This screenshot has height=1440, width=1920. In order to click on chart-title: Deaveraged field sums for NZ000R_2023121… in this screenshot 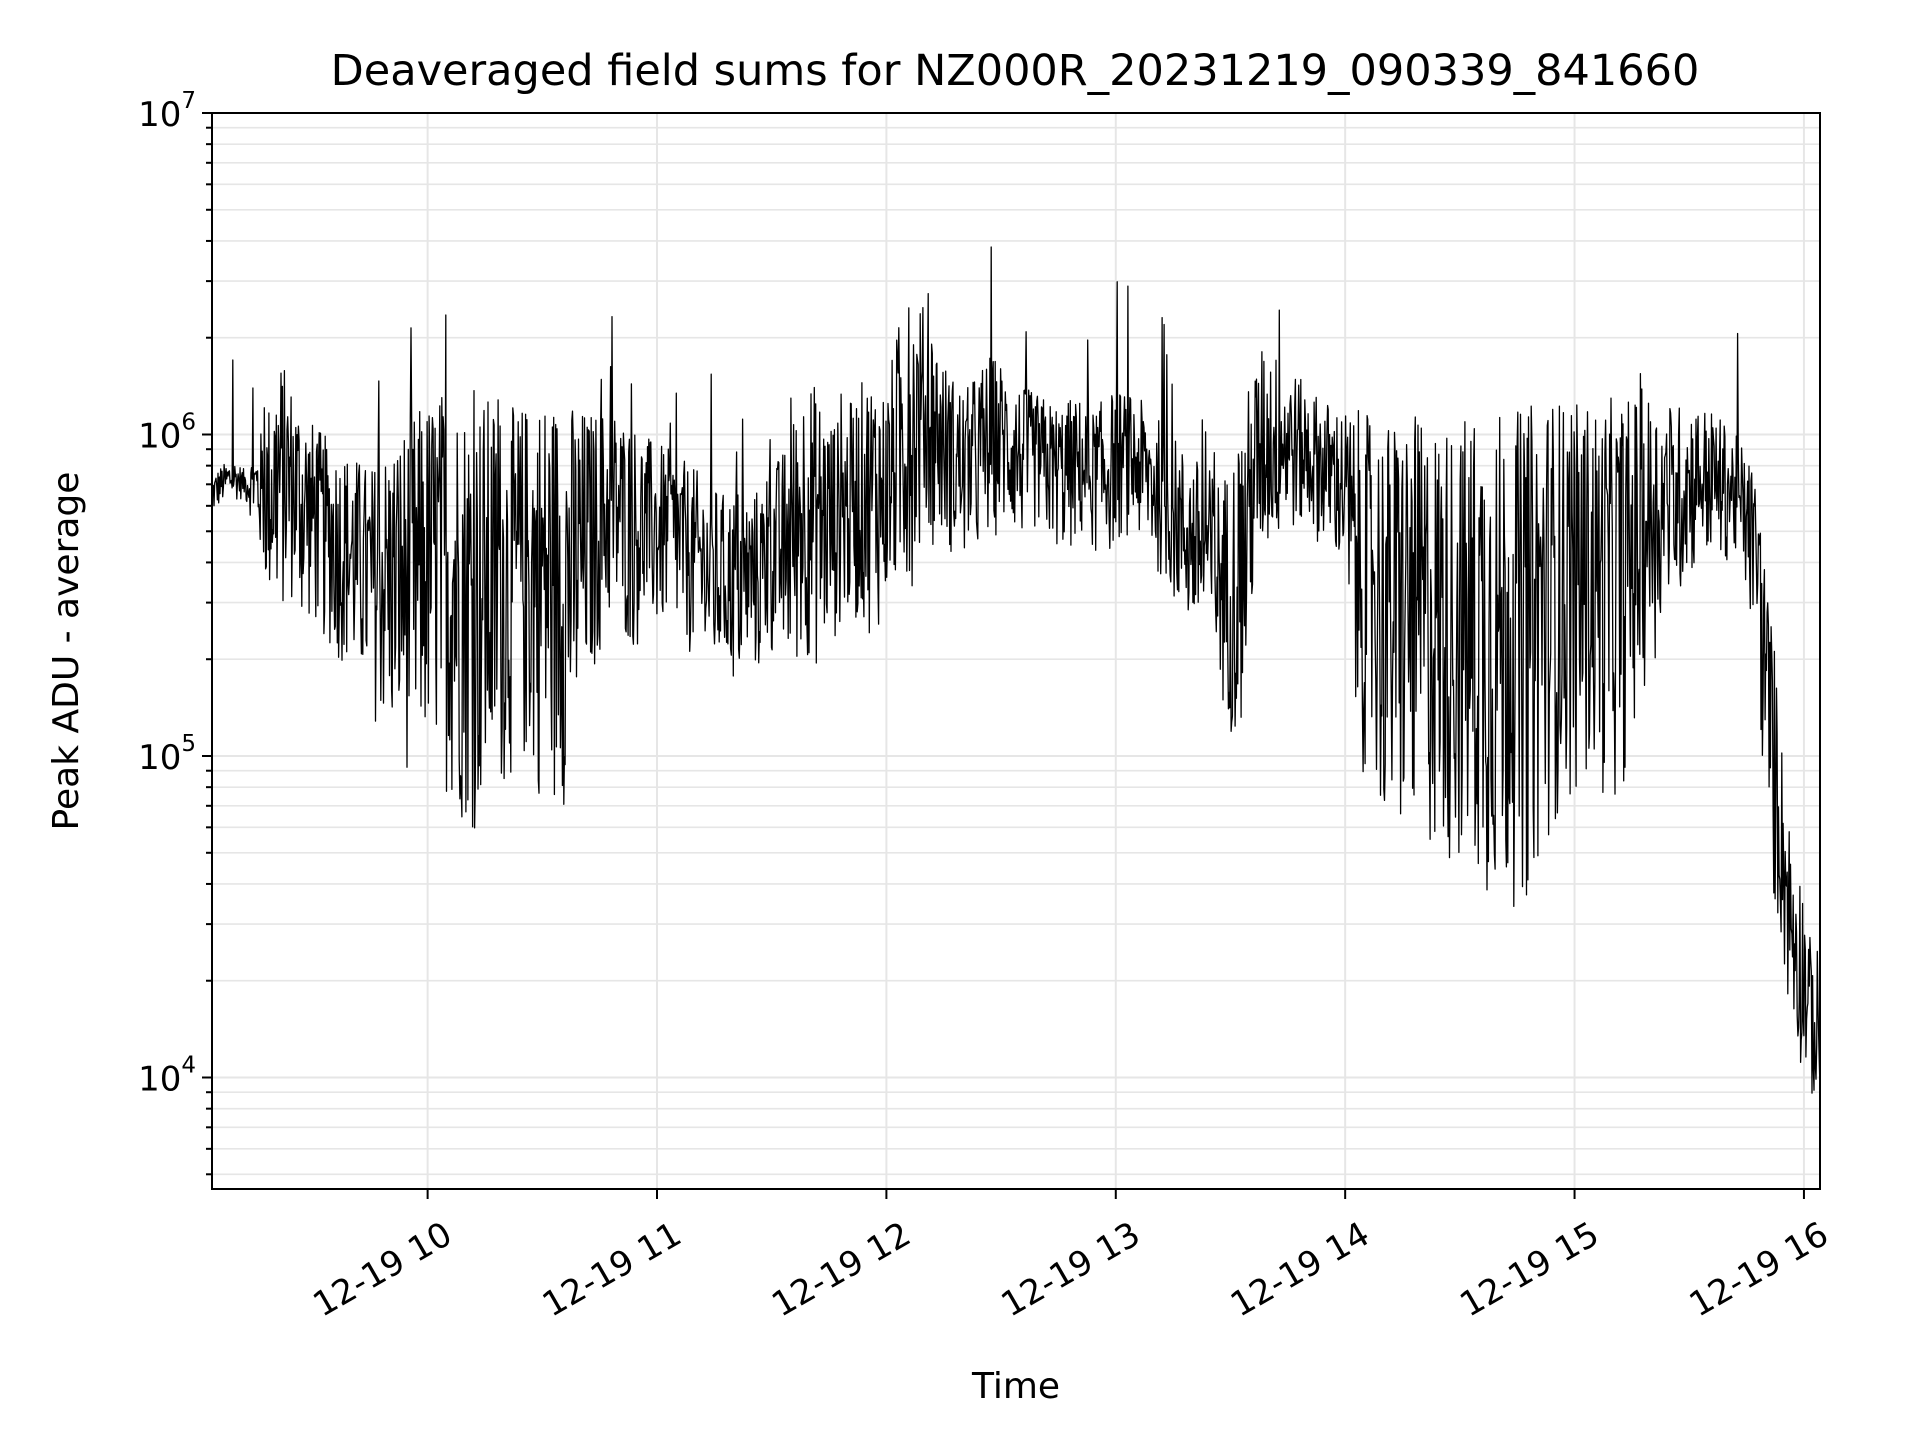, I will do `click(1015, 71)`.